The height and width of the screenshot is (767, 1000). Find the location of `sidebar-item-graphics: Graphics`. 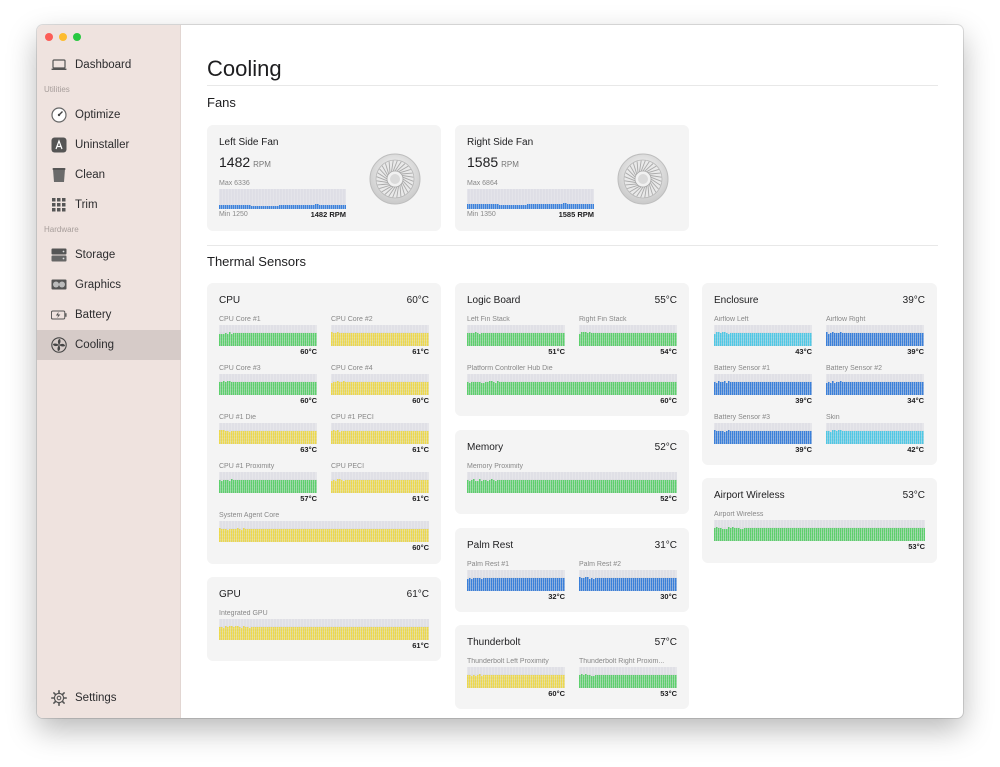

sidebar-item-graphics: Graphics is located at coordinates (109, 285).